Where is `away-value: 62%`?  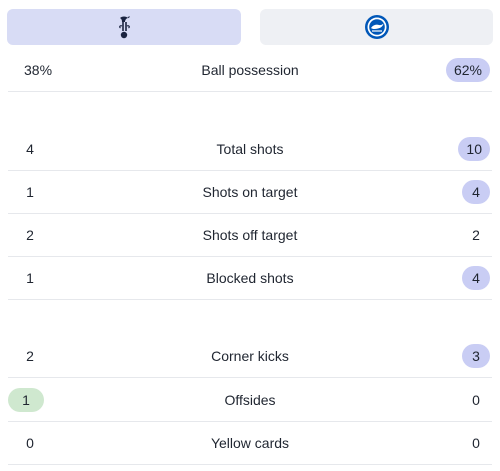 away-value: 62% is located at coordinates (467, 70).